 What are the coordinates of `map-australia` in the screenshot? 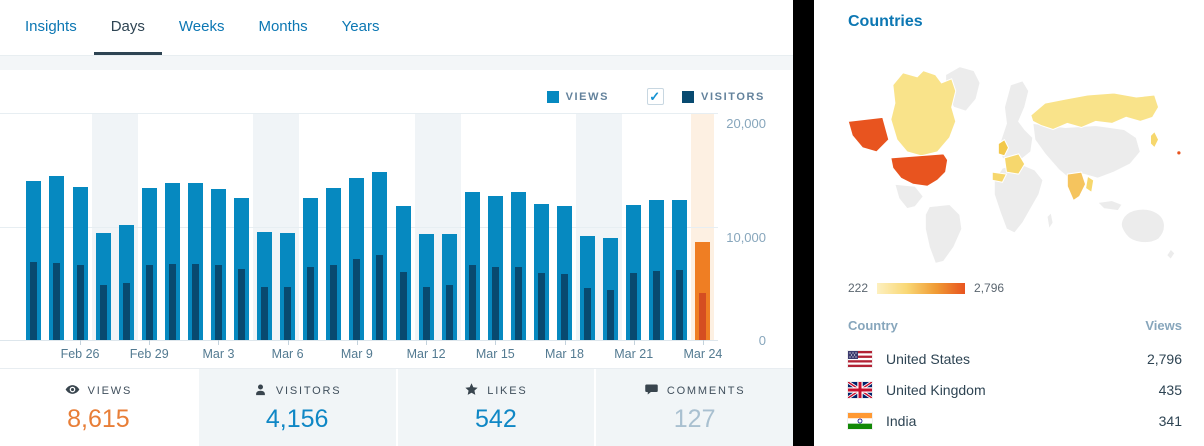 It's located at (1142, 226).